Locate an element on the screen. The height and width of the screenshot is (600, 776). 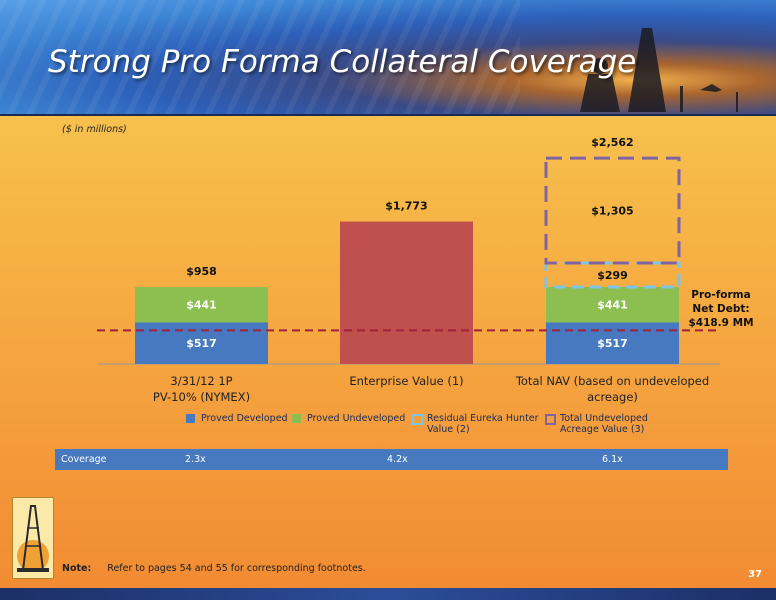
oil-derrick-silhouette-icon is located at coordinates (659, 70).